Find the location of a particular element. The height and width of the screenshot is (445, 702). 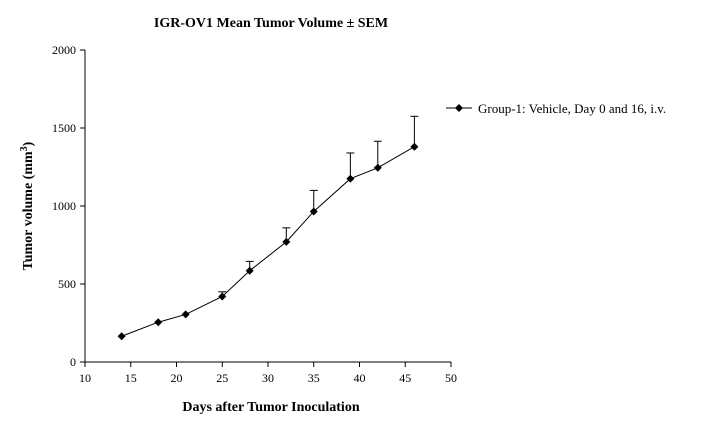

x-tick-label: 30 is located at coordinates (268, 378).